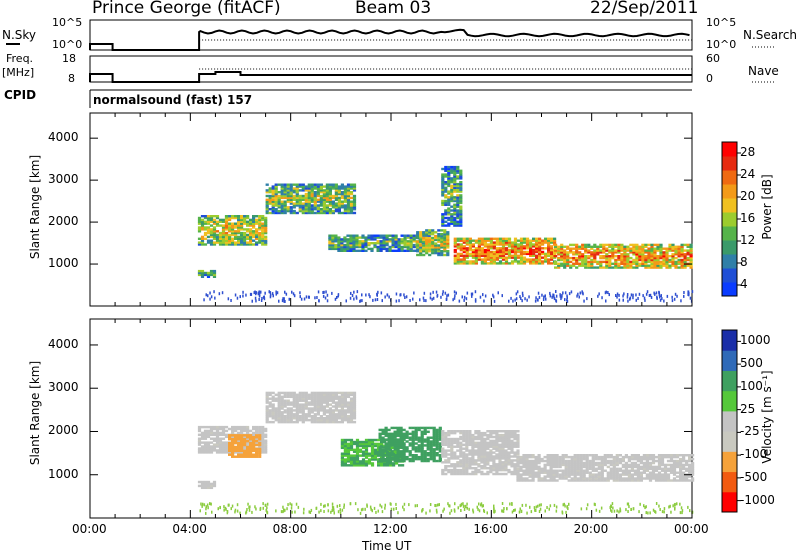 The image size is (800, 554). What do you see at coordinates (729, 219) in the screenshot?
I see `power-colorbar-swatch` at bounding box center [729, 219].